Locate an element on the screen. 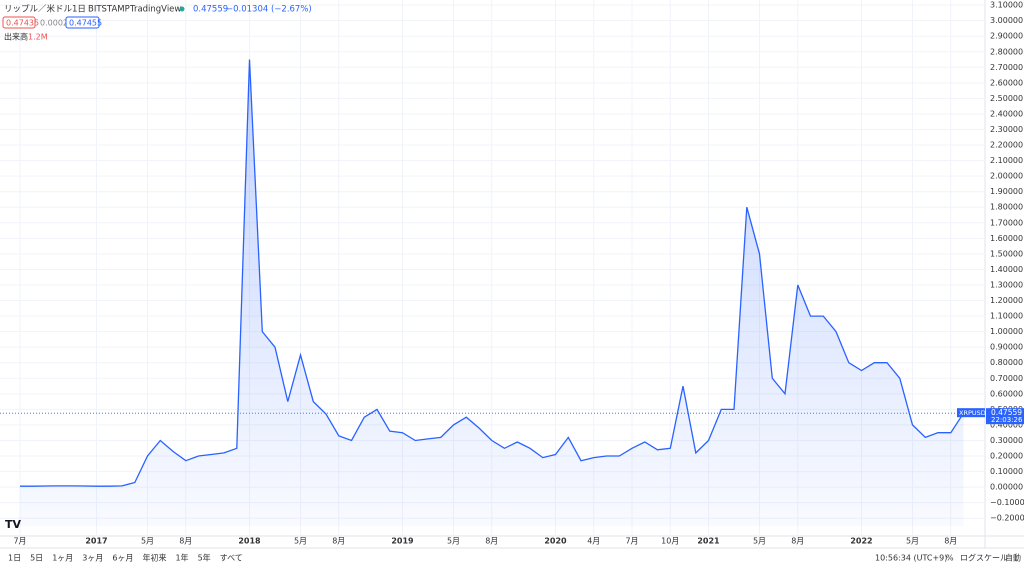  y-tick-label: 1.30000 is located at coordinates (1006, 284).